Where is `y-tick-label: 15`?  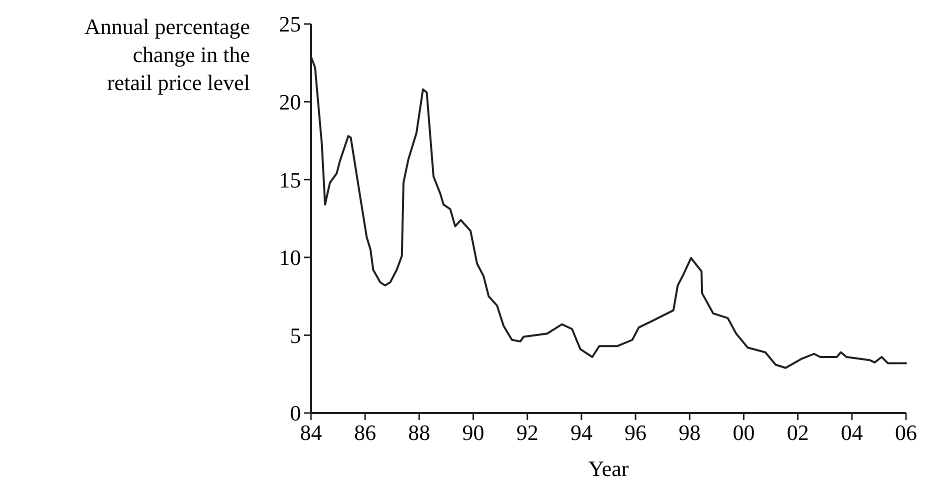
y-tick-label: 15 is located at coordinates (290, 179).